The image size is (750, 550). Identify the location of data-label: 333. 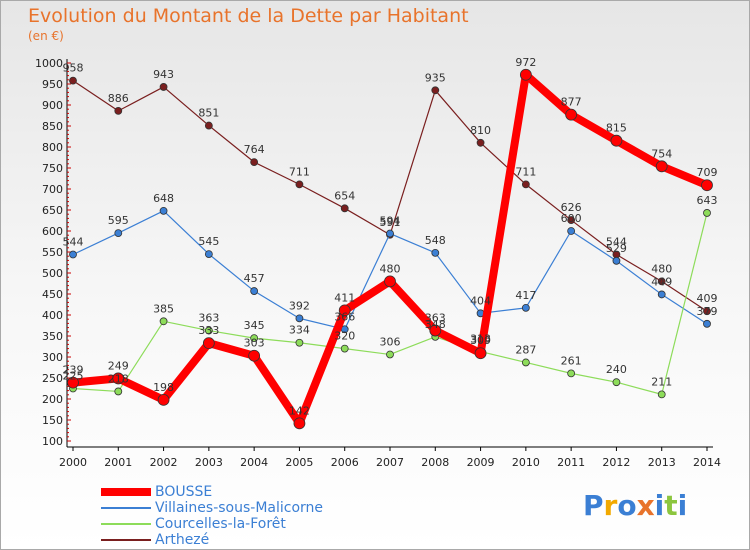
(208, 330).